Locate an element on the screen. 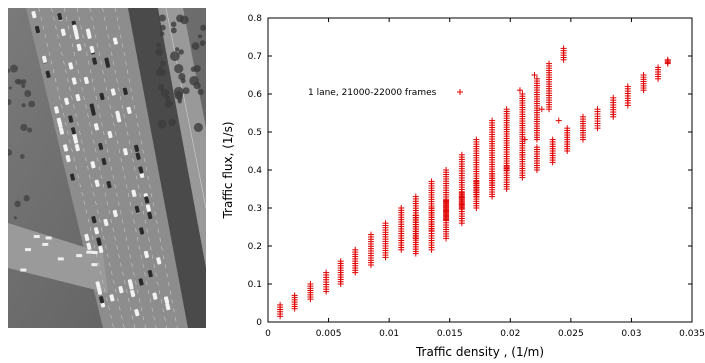 The height and width of the screenshot is (363, 705). legend-marker-plus is located at coordinates (460, 92).